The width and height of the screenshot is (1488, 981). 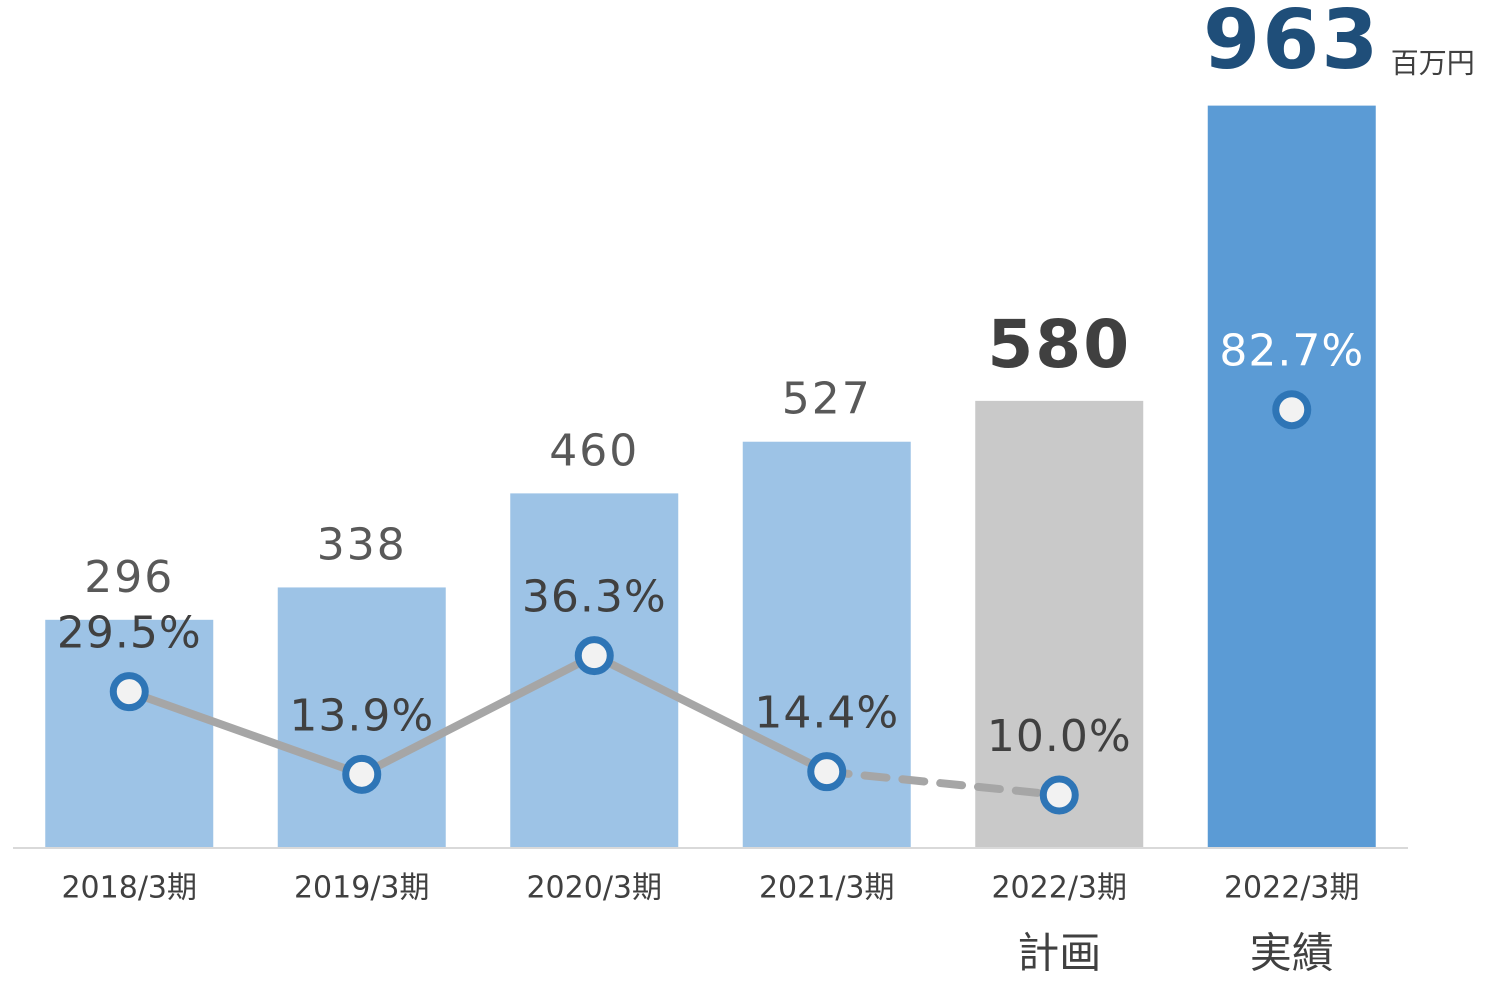 What do you see at coordinates (827, 888) in the screenshot?
I see `x-tick-label: 2021/3期` at bounding box center [827, 888].